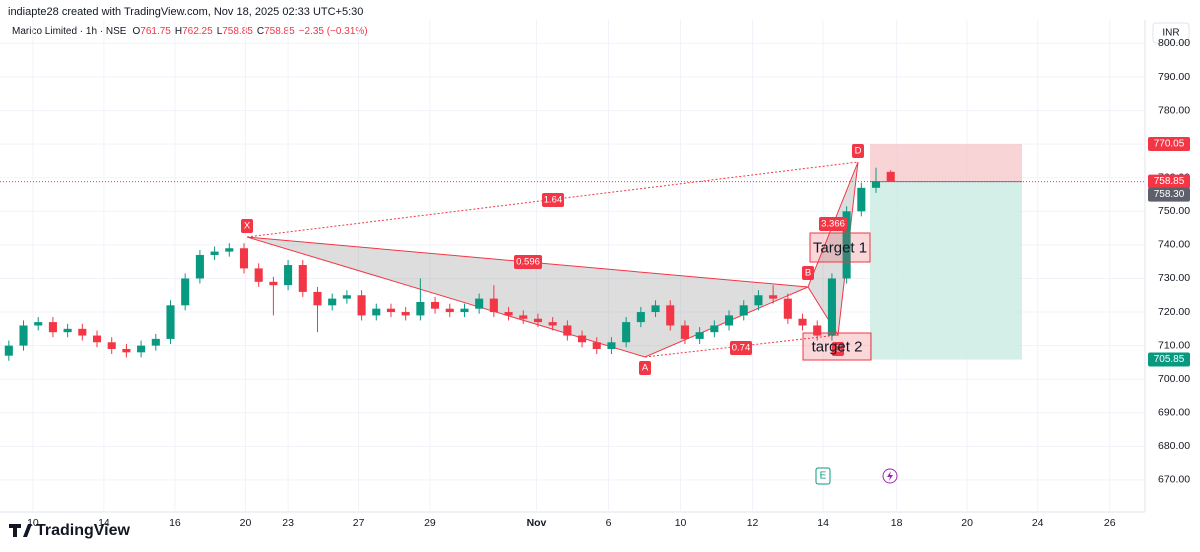 The height and width of the screenshot is (552, 1200). What do you see at coordinates (946, 251) in the screenshot?
I see `position` at bounding box center [946, 251].